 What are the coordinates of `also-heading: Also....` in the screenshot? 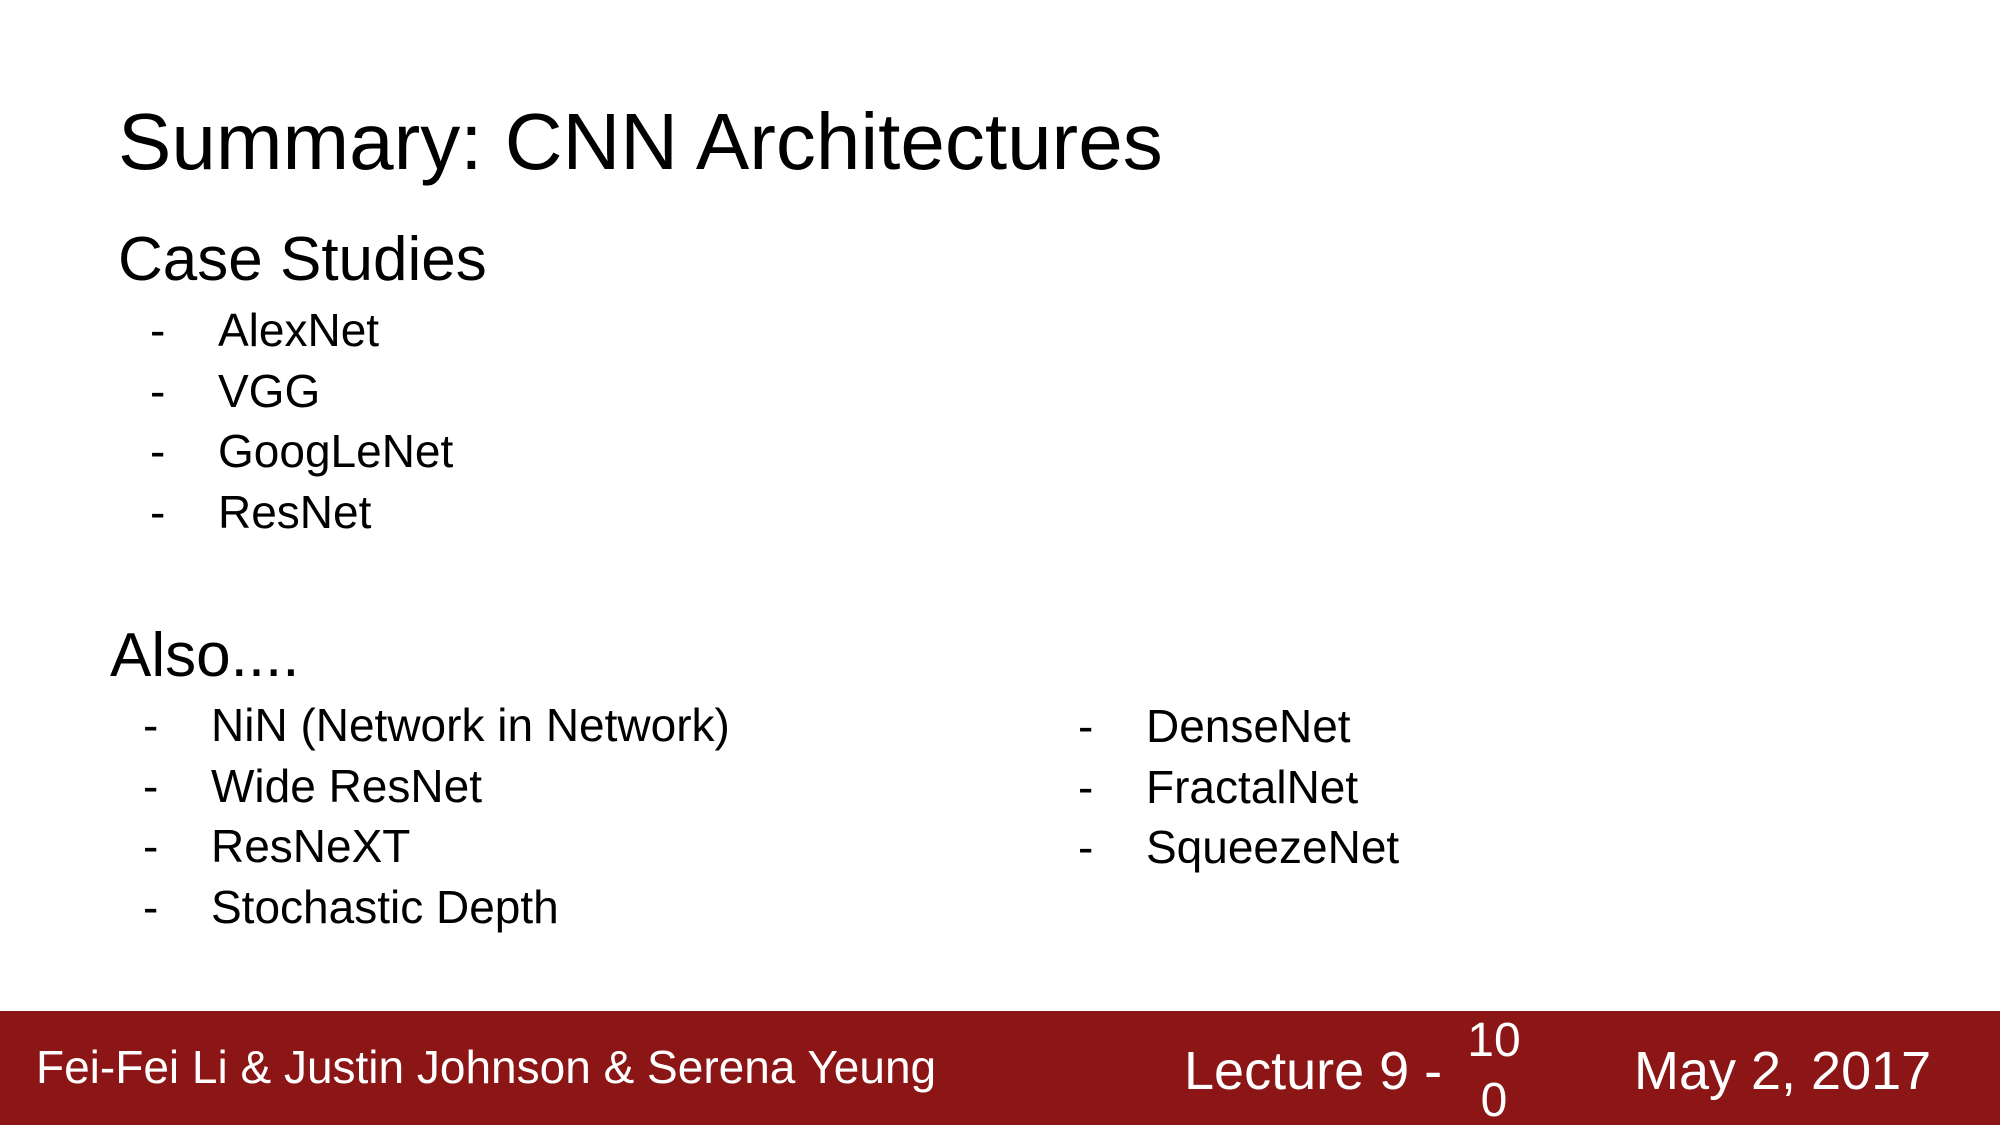 It's located at (205, 655).